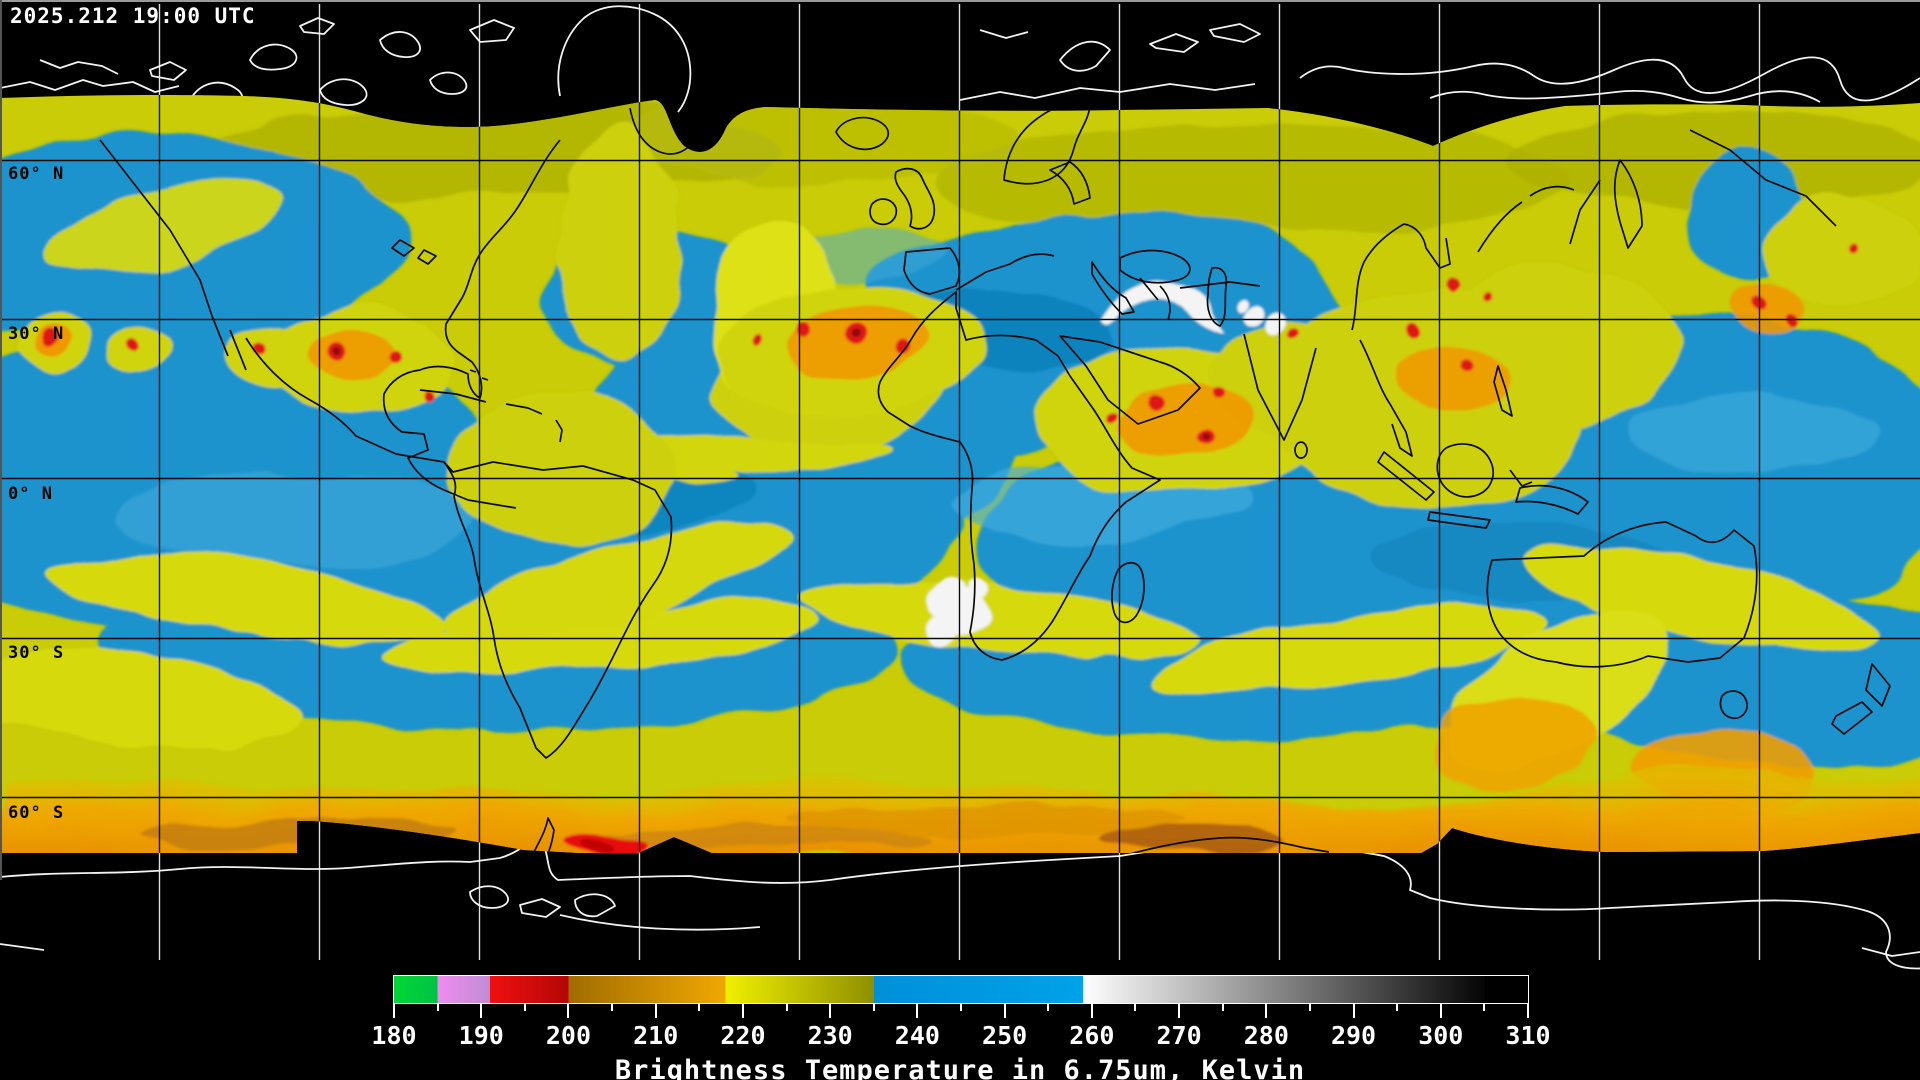 The height and width of the screenshot is (1080, 1920). What do you see at coordinates (133, 16) in the screenshot?
I see `timestamp: 2025.212 19:00 UTC` at bounding box center [133, 16].